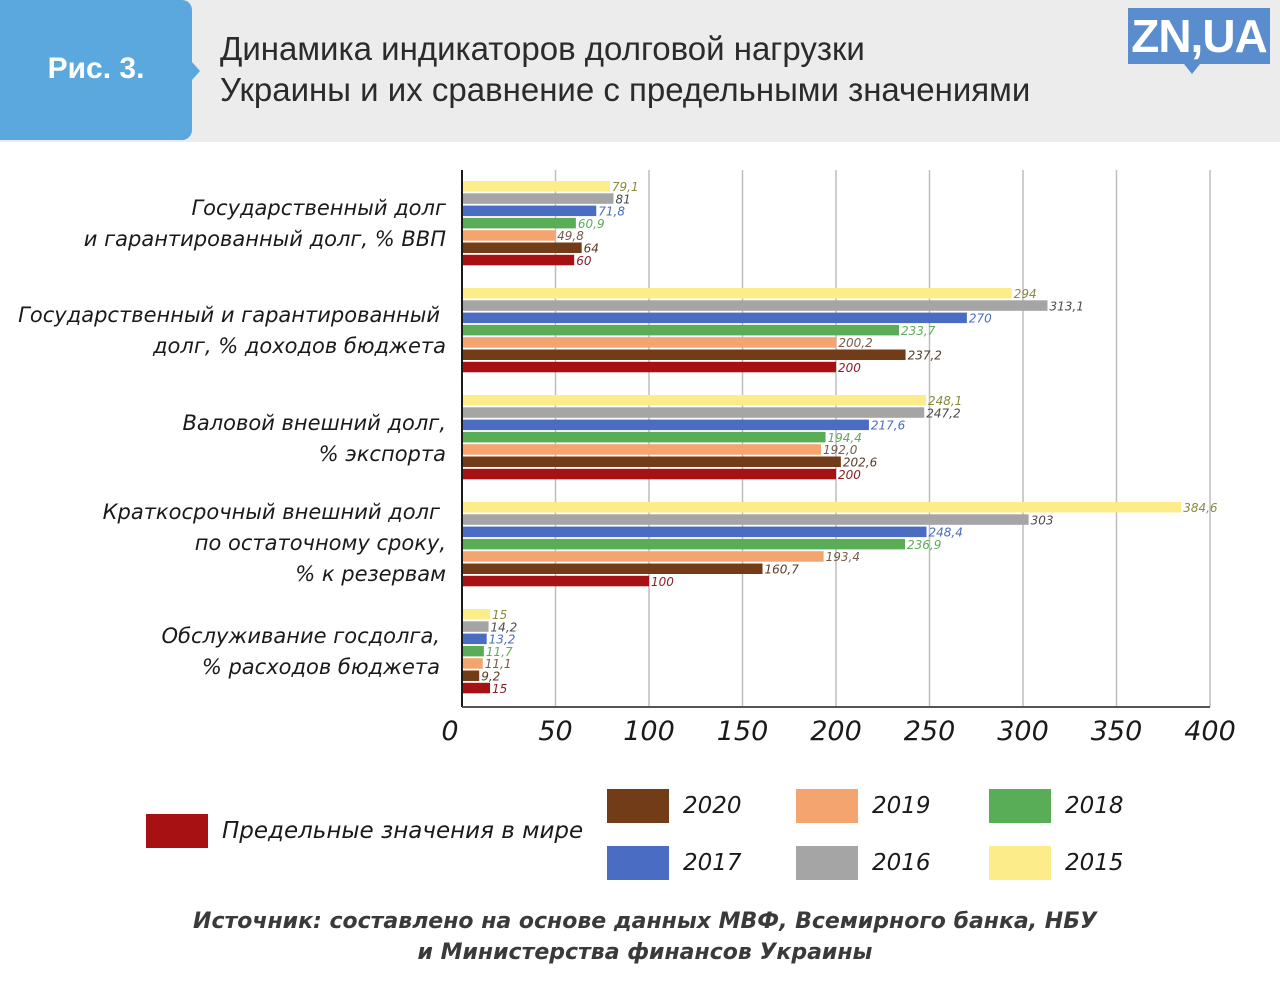  What do you see at coordinates (314, 439) in the screenshot?
I see `category-label-2: Валовой внешний долг, % экспорта` at bounding box center [314, 439].